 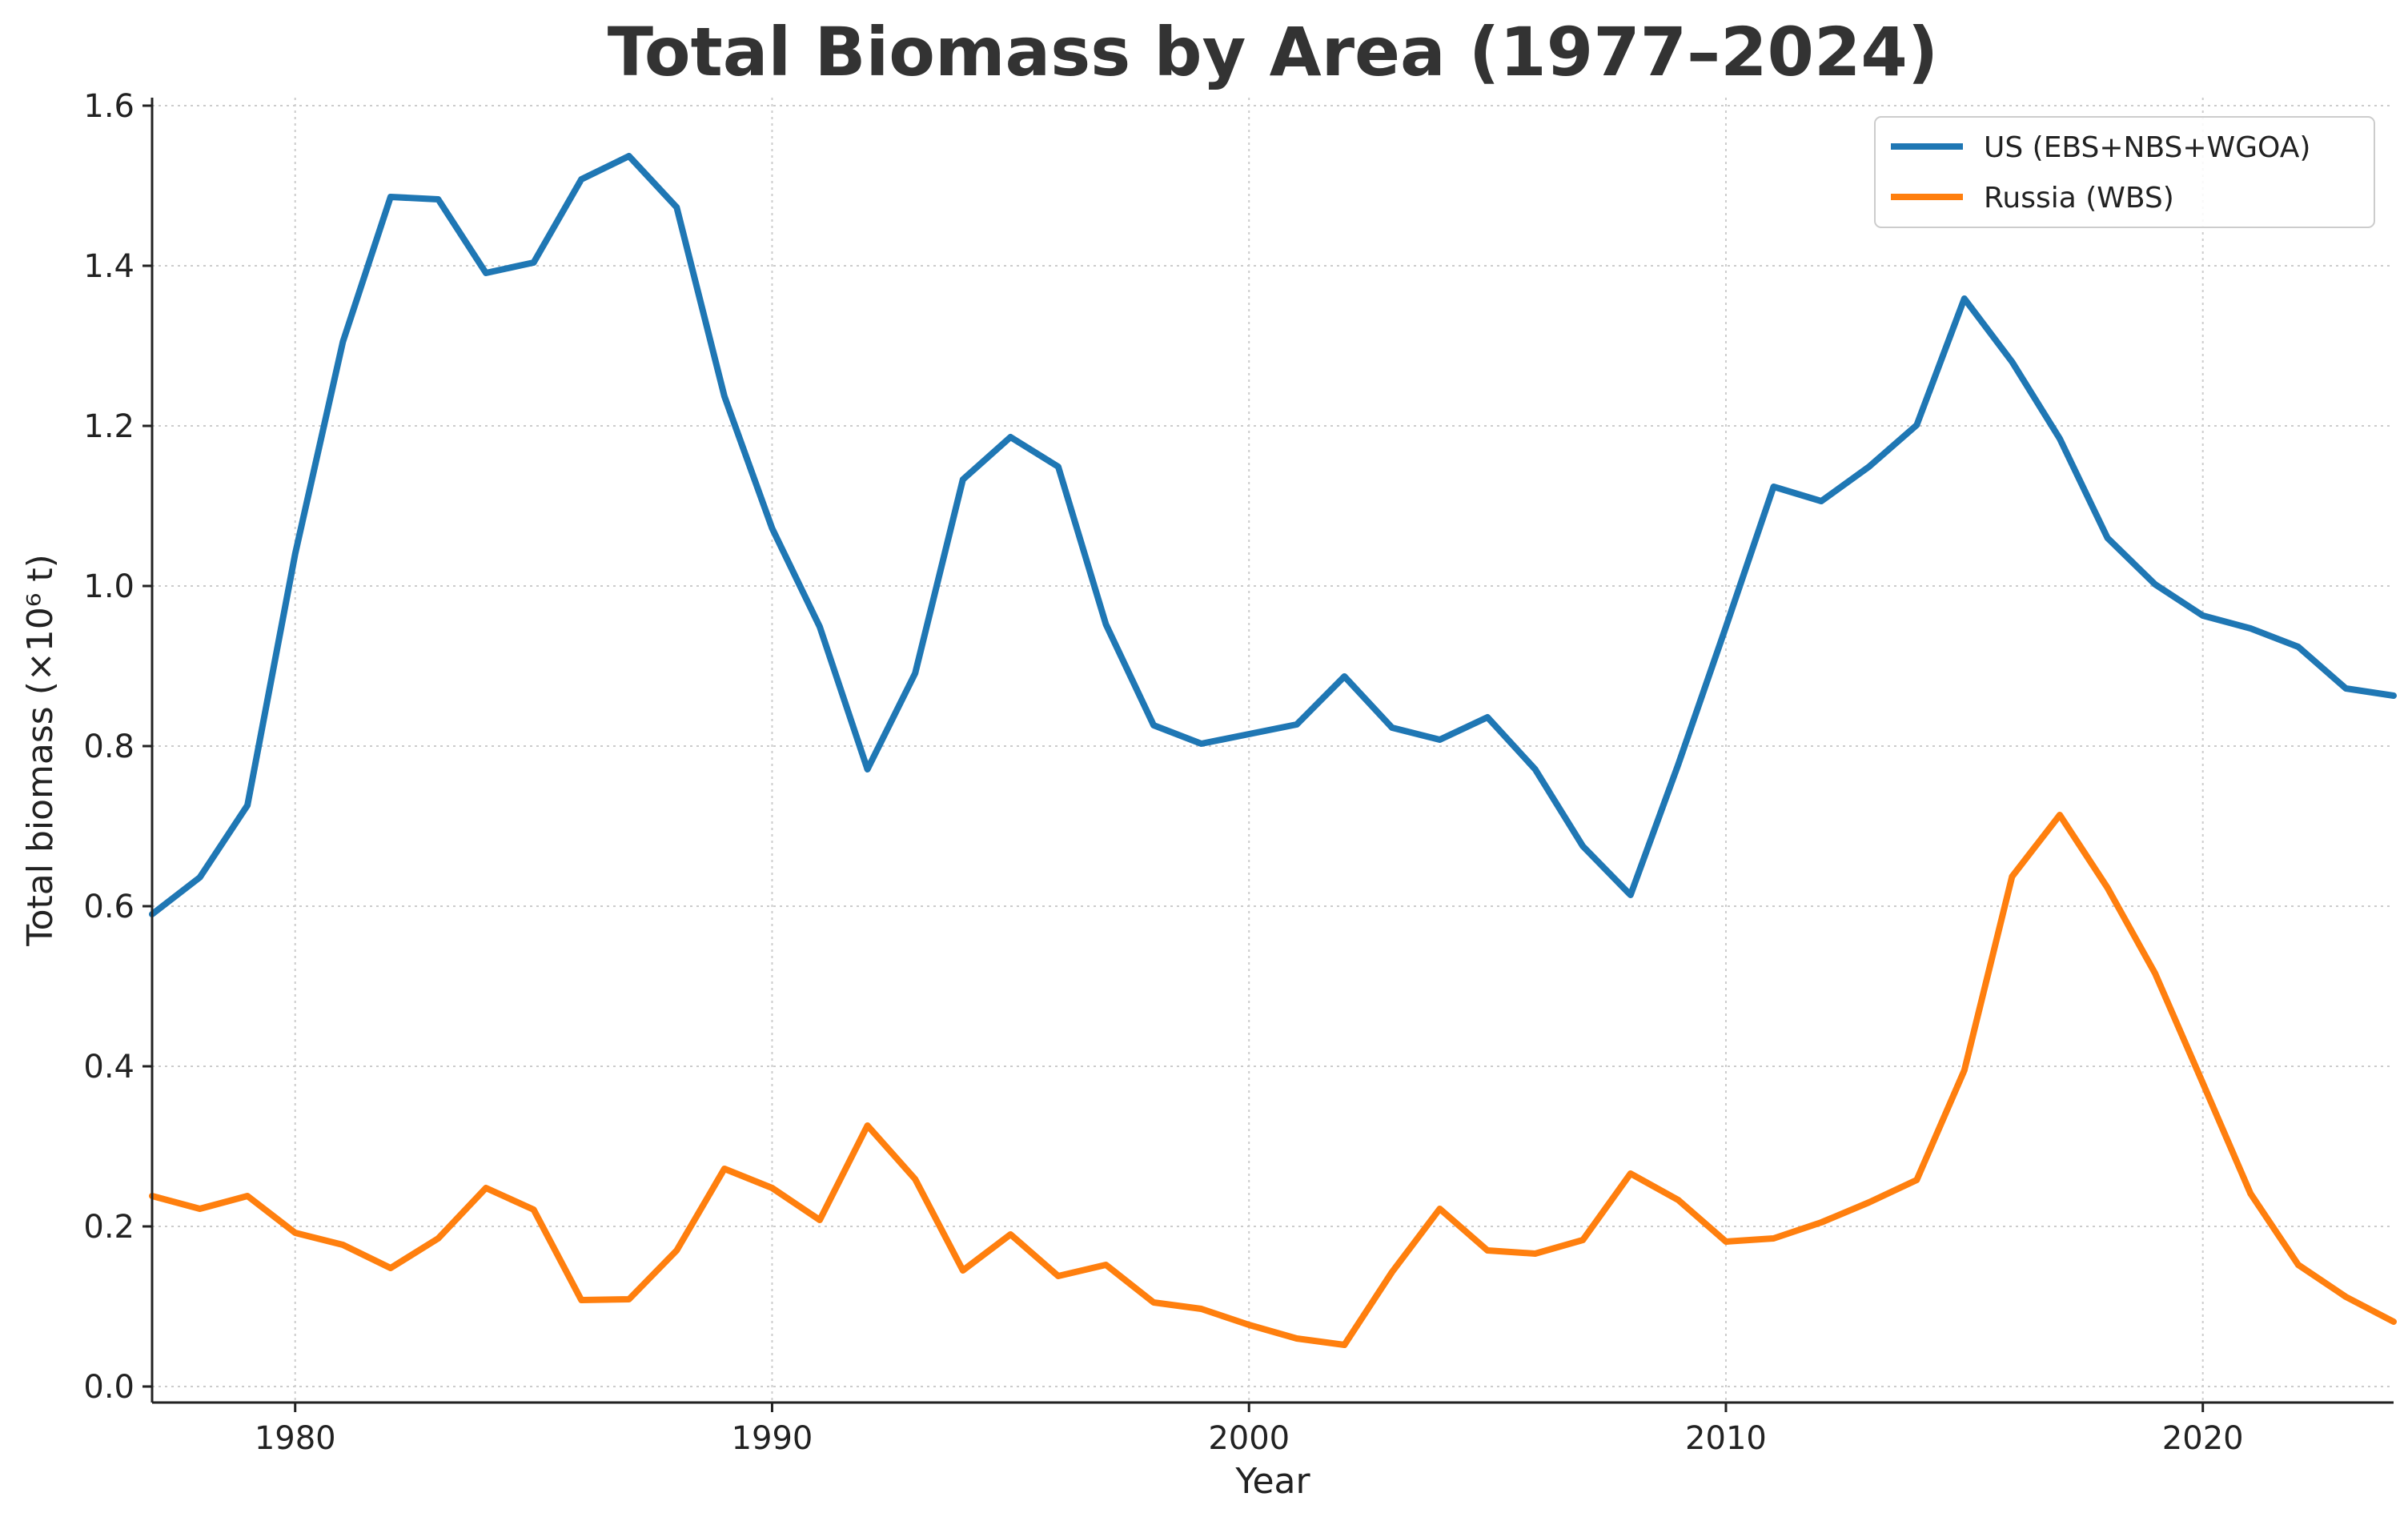 I want to click on x-tick-label: 1990, so click(x=772, y=1438).